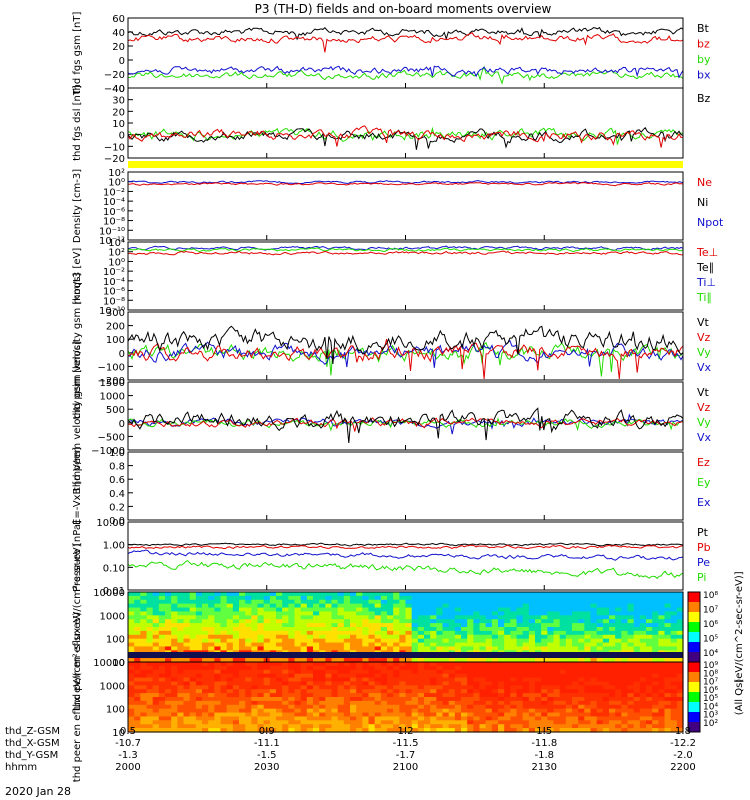 The height and width of the screenshot is (800, 750). Describe the element at coordinates (704, 352) in the screenshot. I see `legend-entry: Vy` at that location.